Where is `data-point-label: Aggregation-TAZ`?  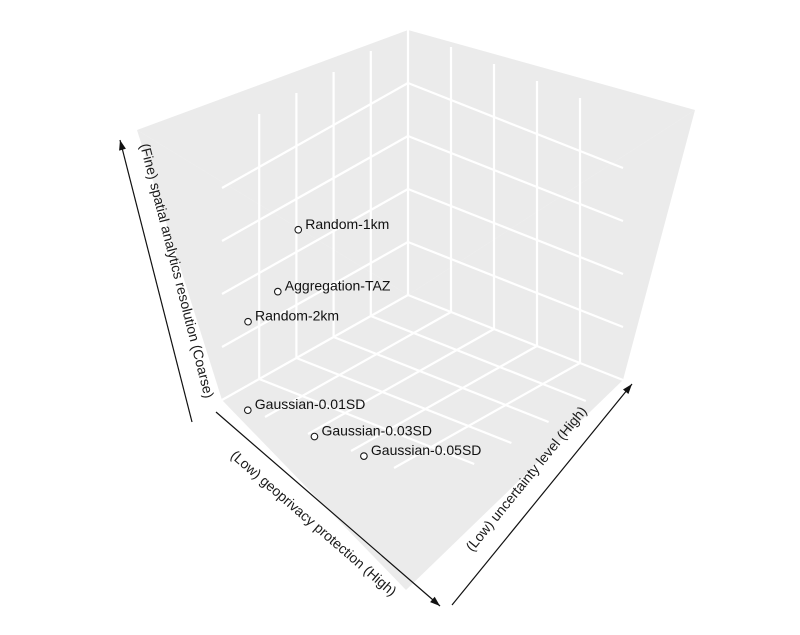 data-point-label: Aggregation-TAZ is located at coordinates (338, 286).